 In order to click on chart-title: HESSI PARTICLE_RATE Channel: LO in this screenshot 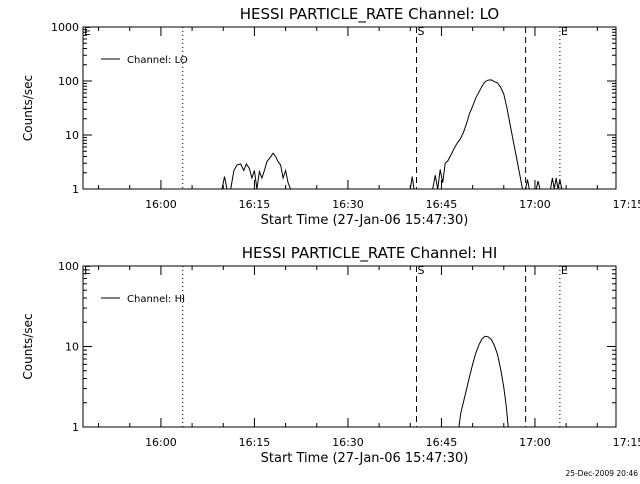, I will do `click(369, 14)`.